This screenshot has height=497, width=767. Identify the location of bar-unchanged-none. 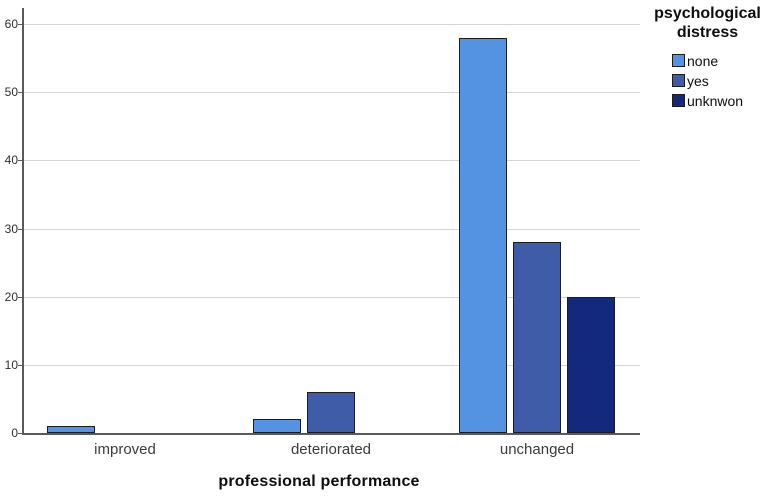
(483, 235).